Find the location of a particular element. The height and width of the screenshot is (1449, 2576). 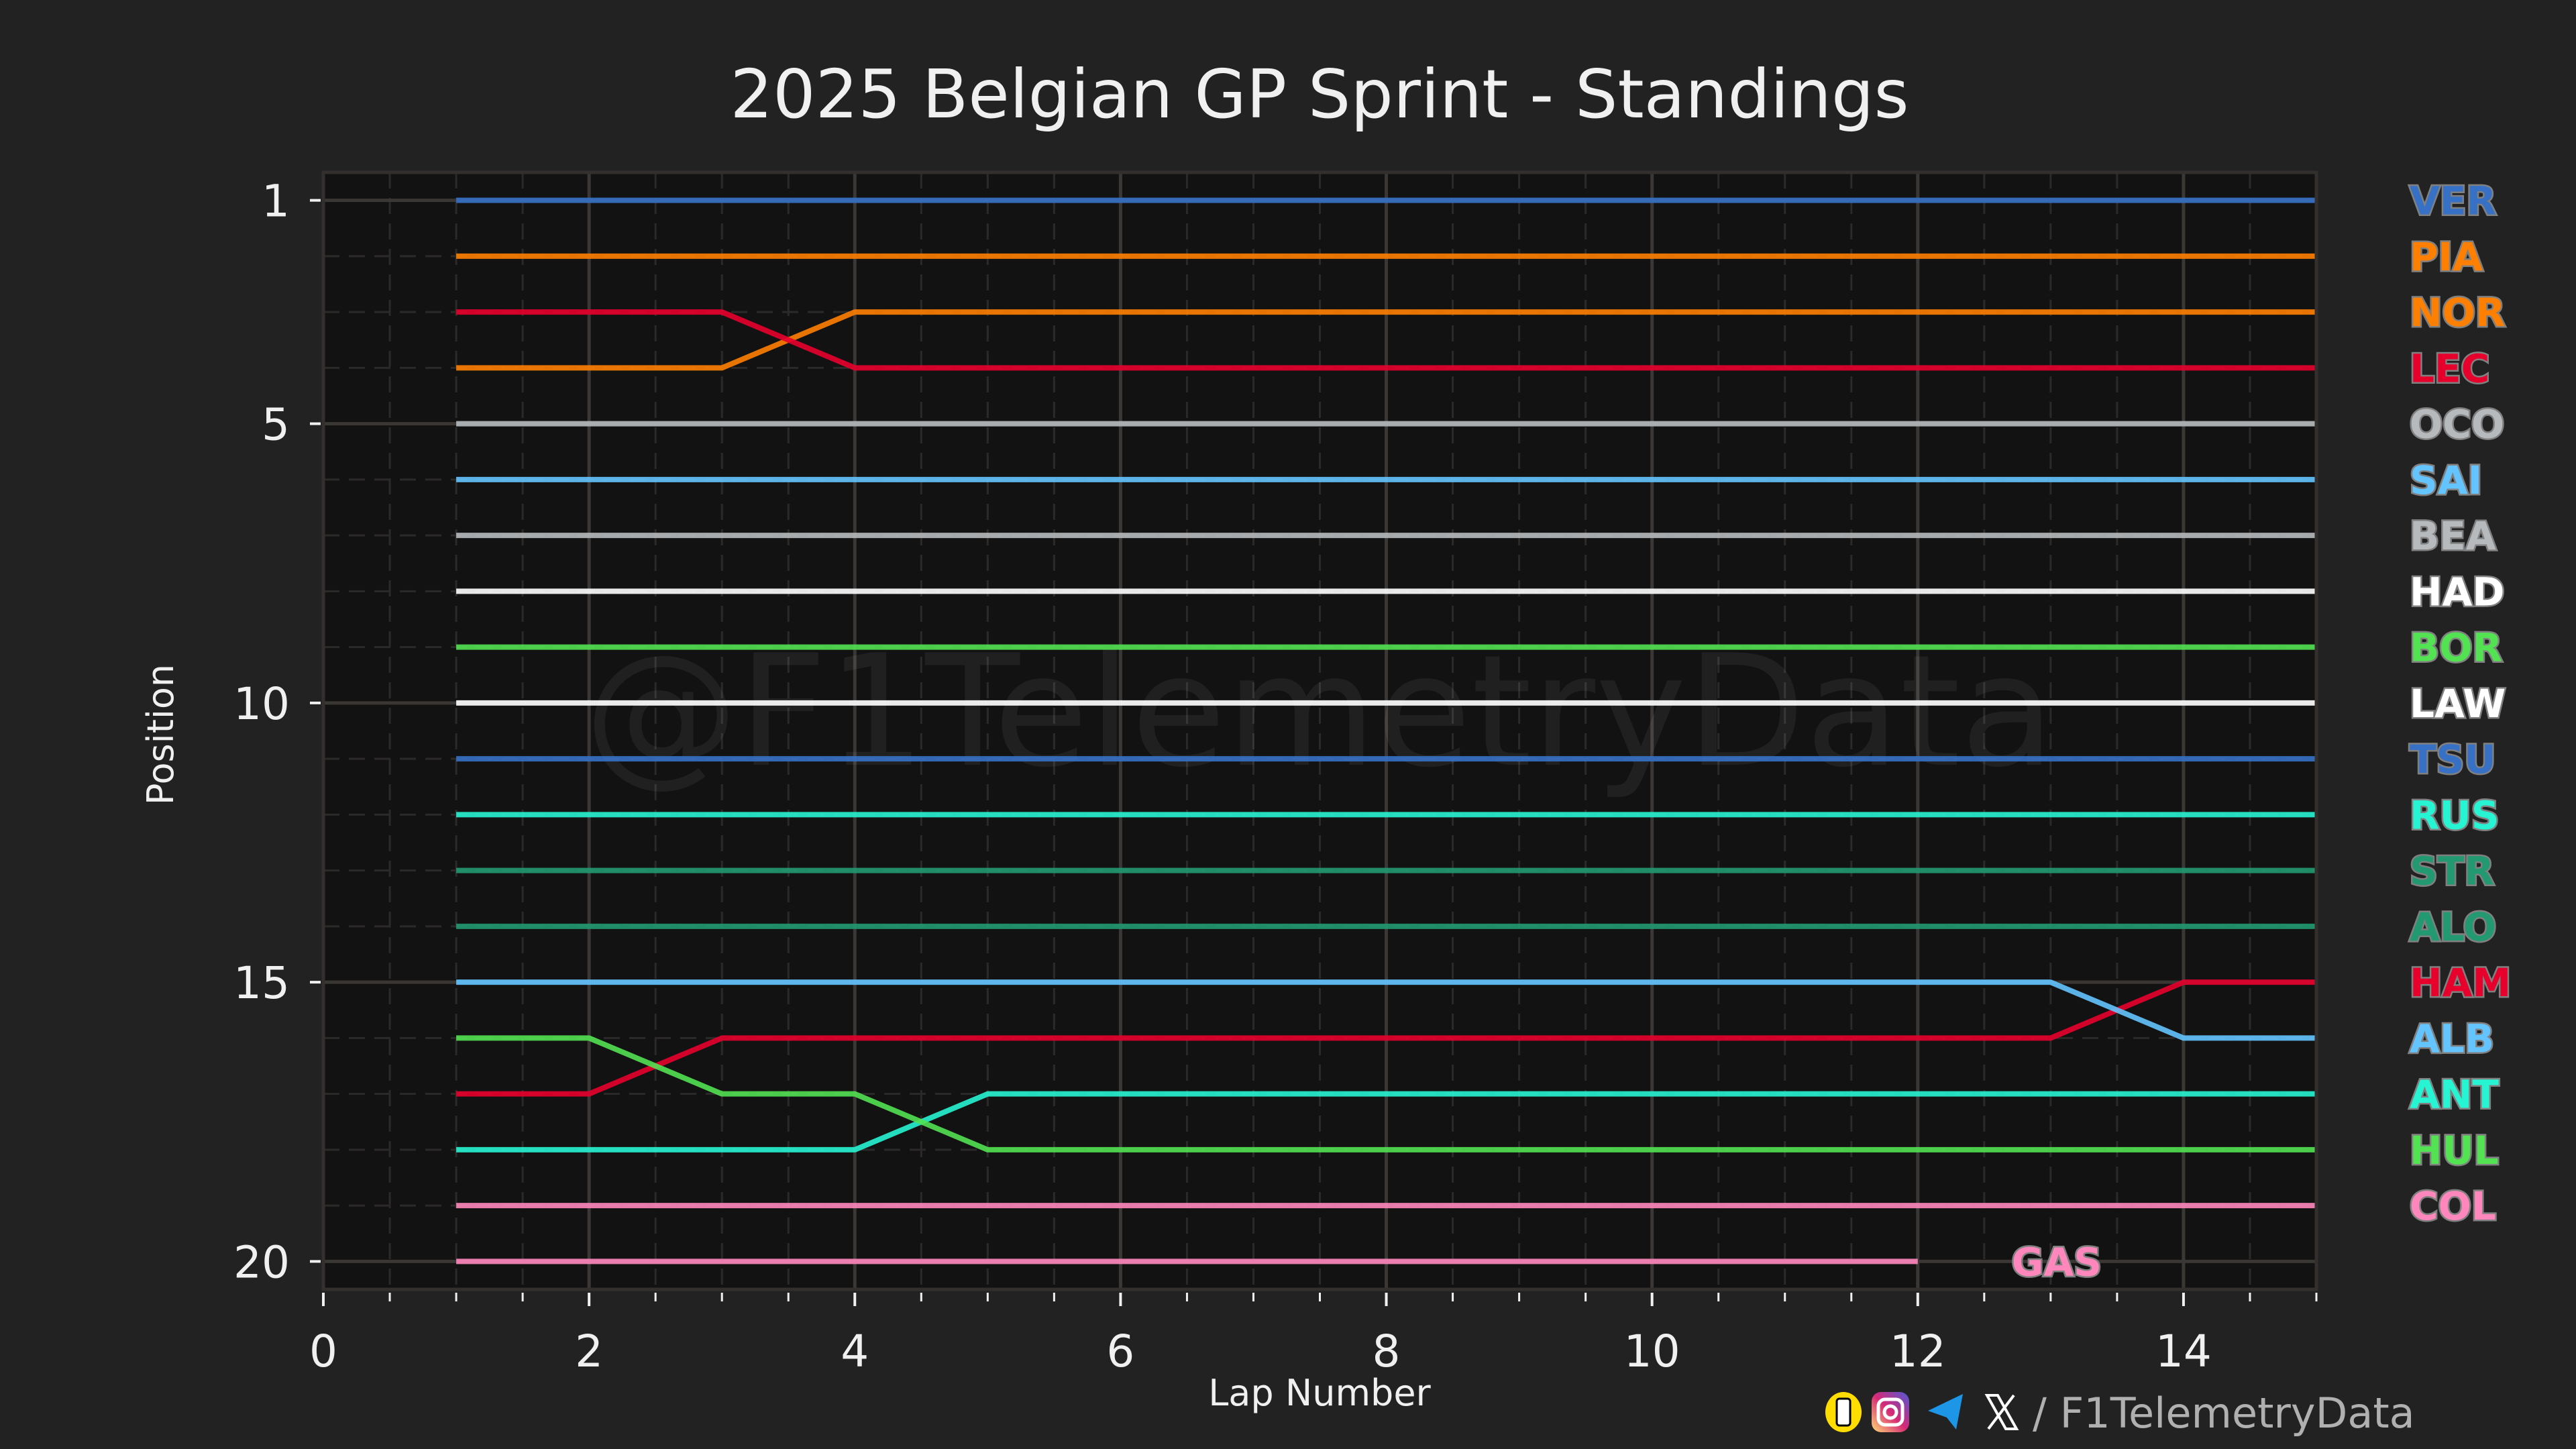

legend-label-col: COL is located at coordinates (2453, 1206).